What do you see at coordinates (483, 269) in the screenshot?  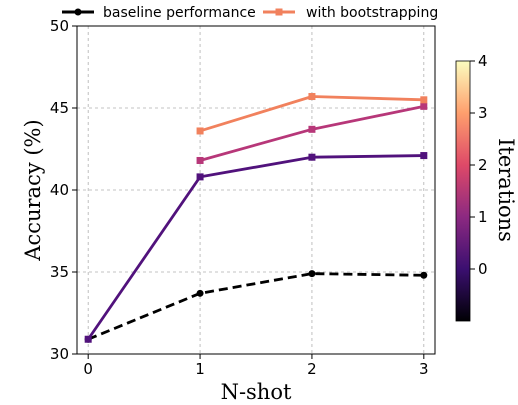 I see `colorbar-tick-label: 0` at bounding box center [483, 269].